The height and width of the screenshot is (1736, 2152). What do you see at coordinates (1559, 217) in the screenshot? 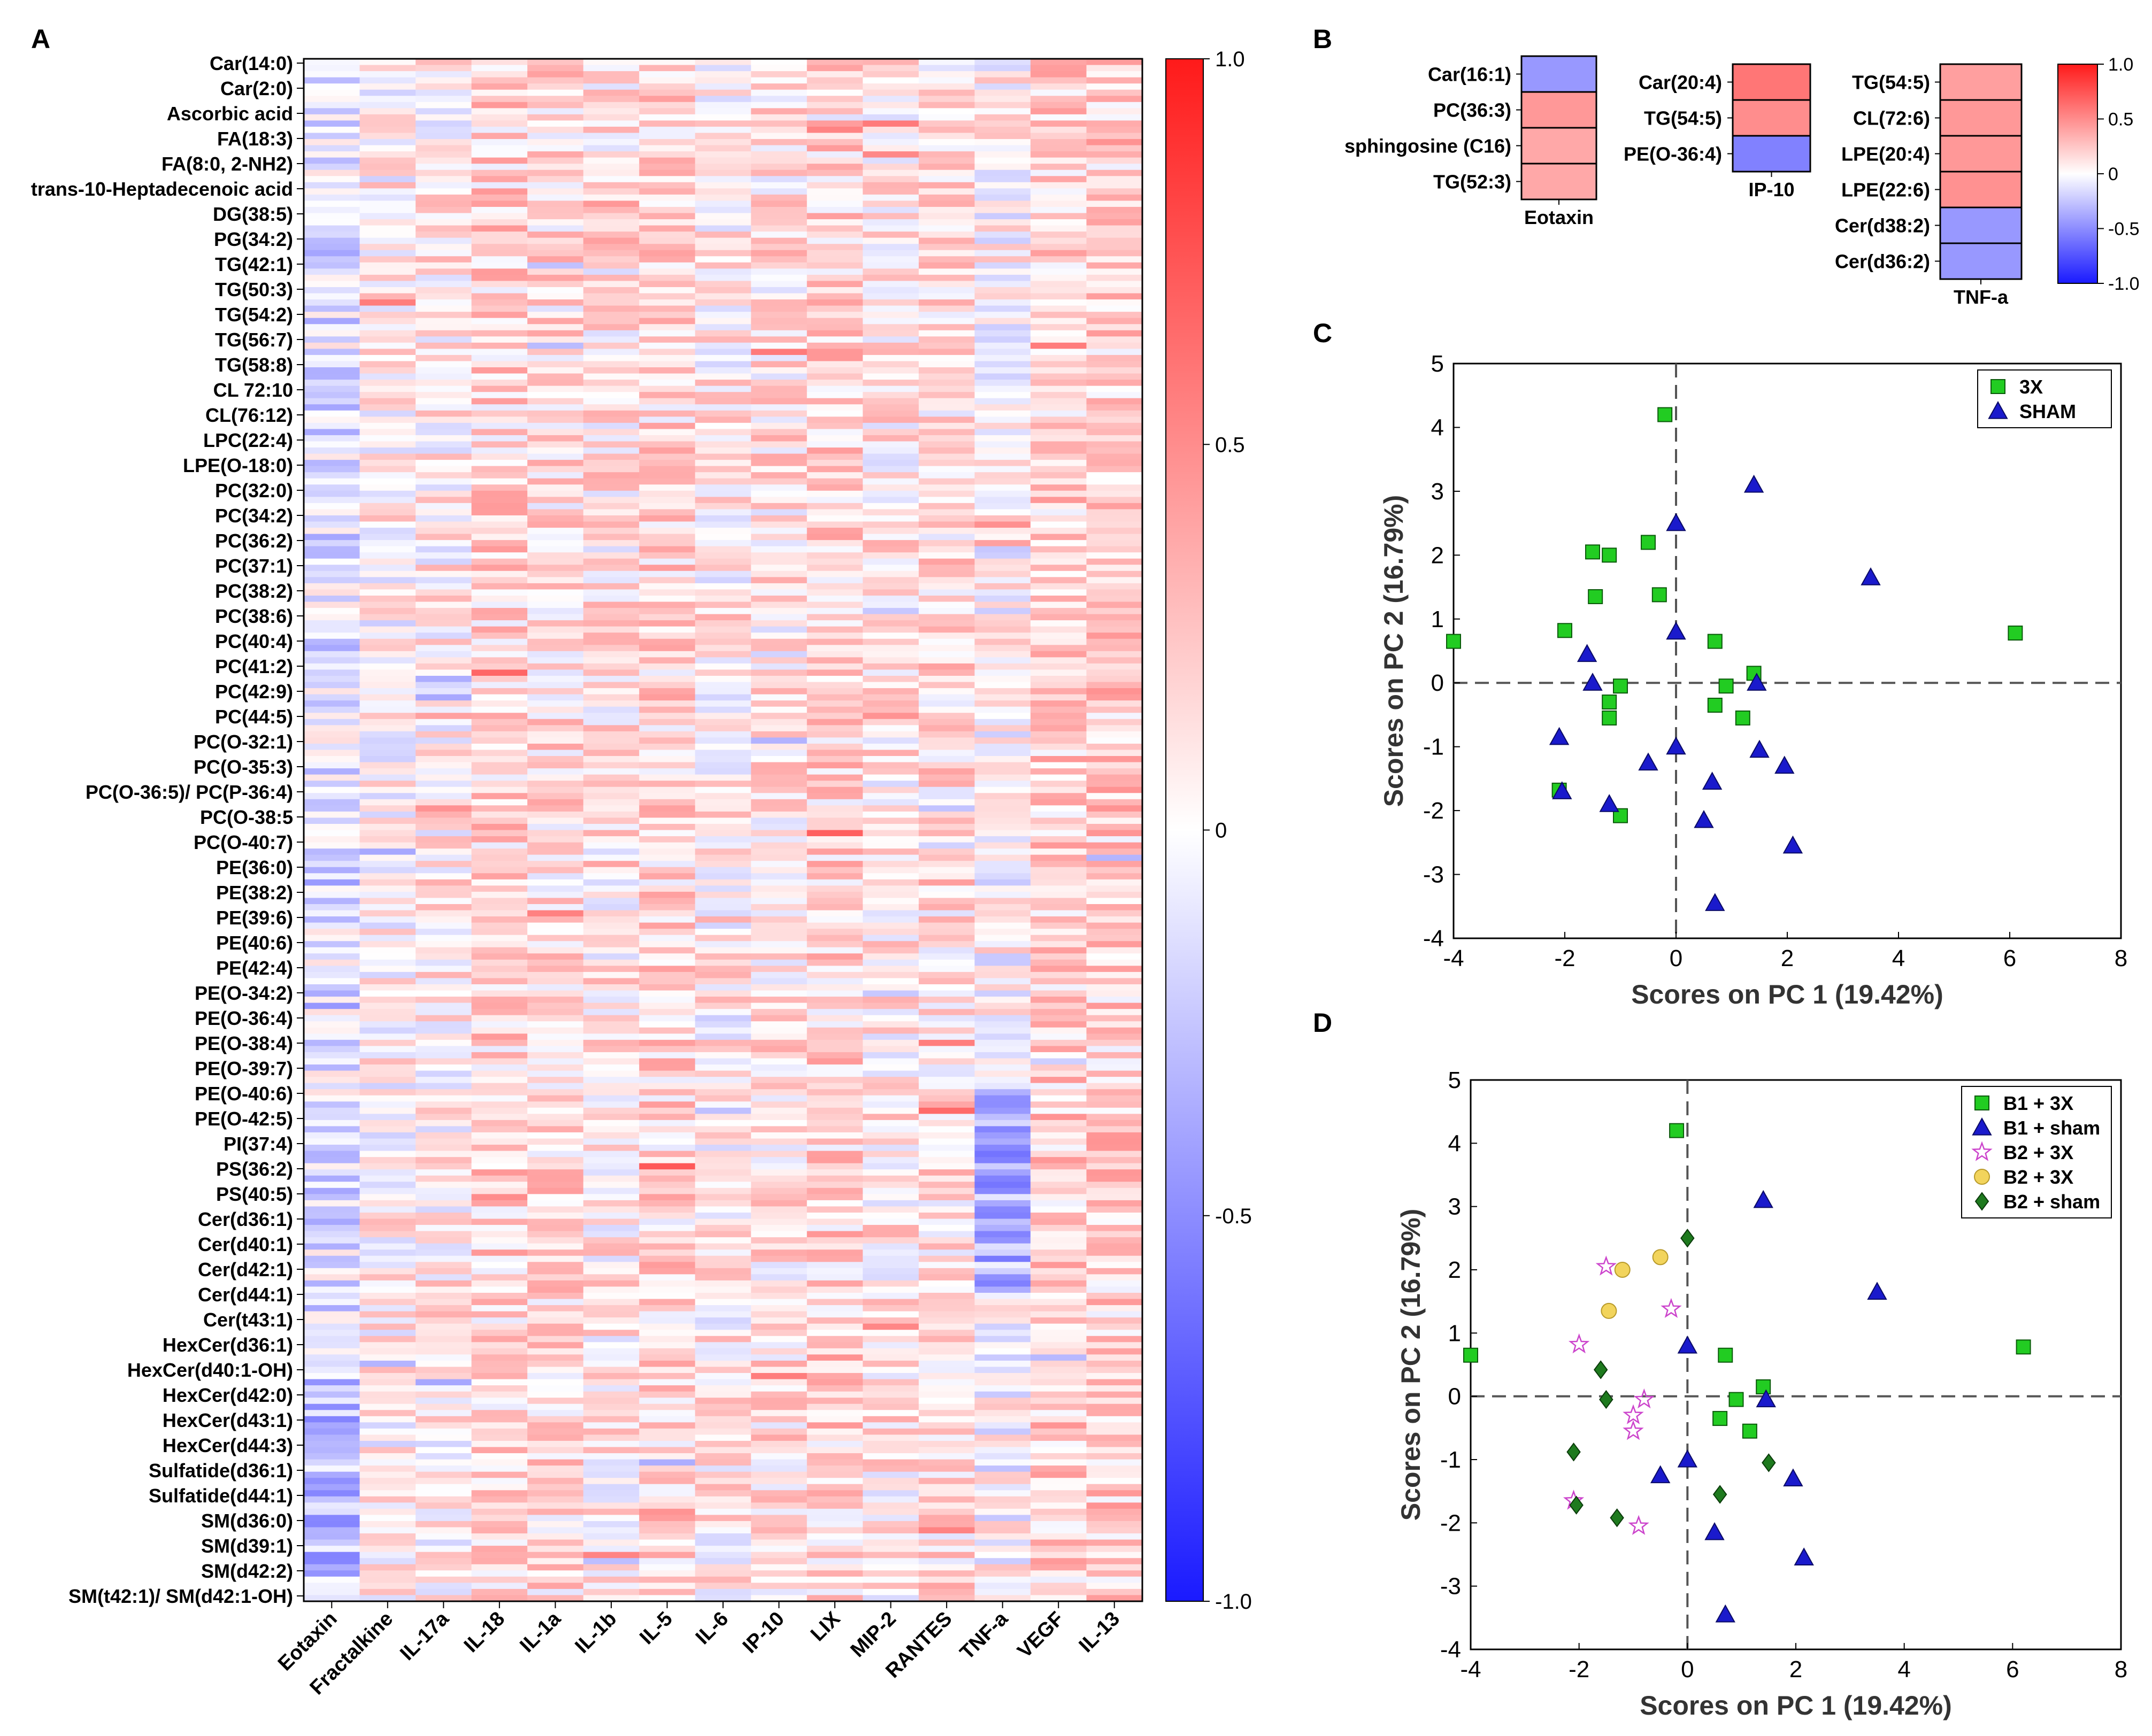
I see `panel-b-column-label: Eotaxin` at bounding box center [1559, 217].